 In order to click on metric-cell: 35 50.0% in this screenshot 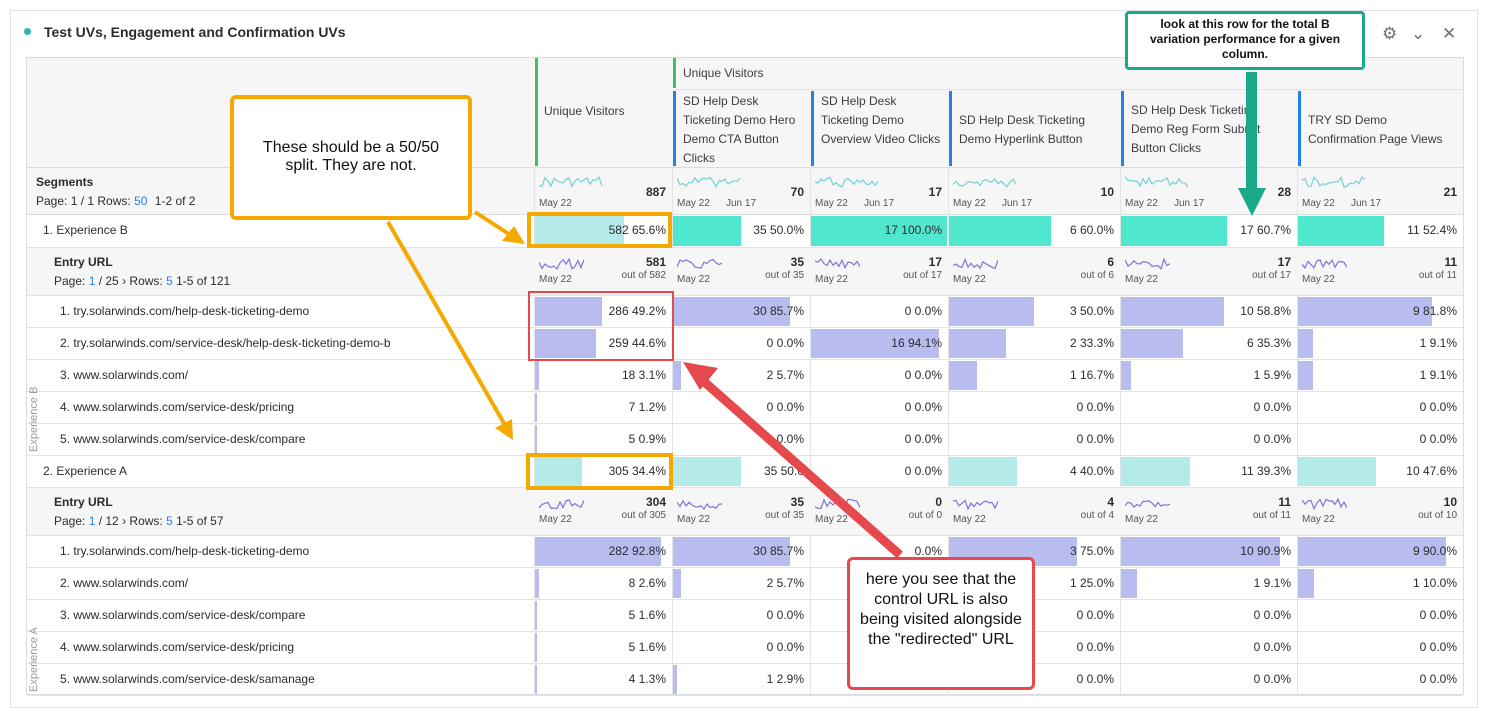, I will do `click(778, 230)`.